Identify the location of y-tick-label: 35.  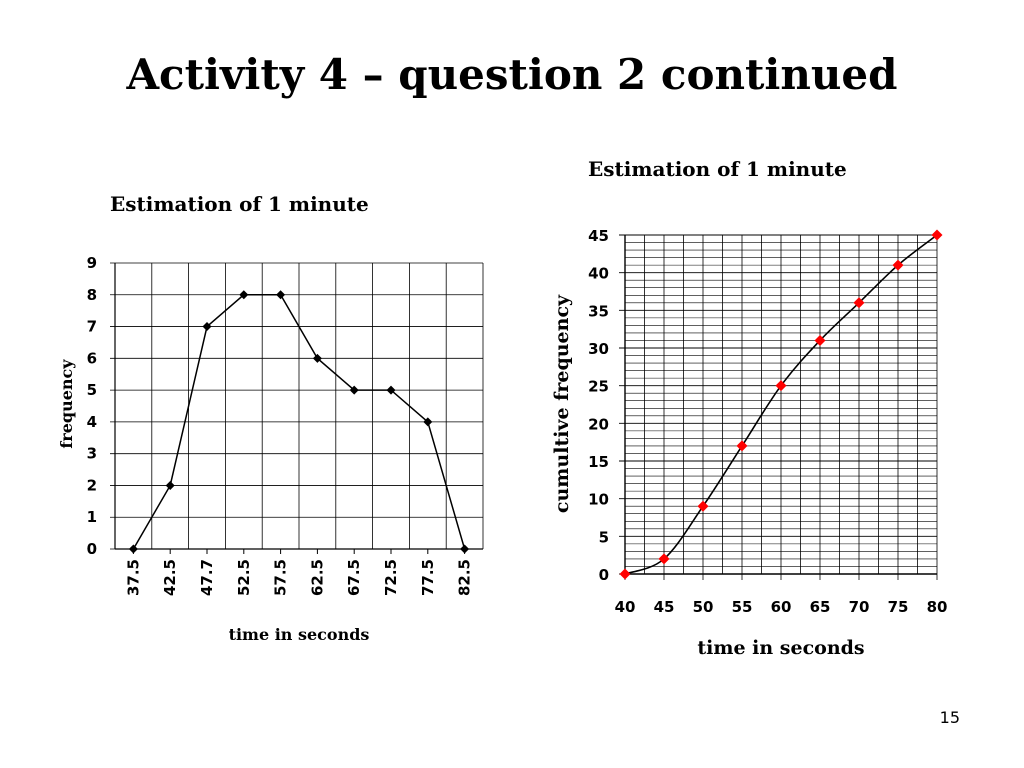
(598, 311).